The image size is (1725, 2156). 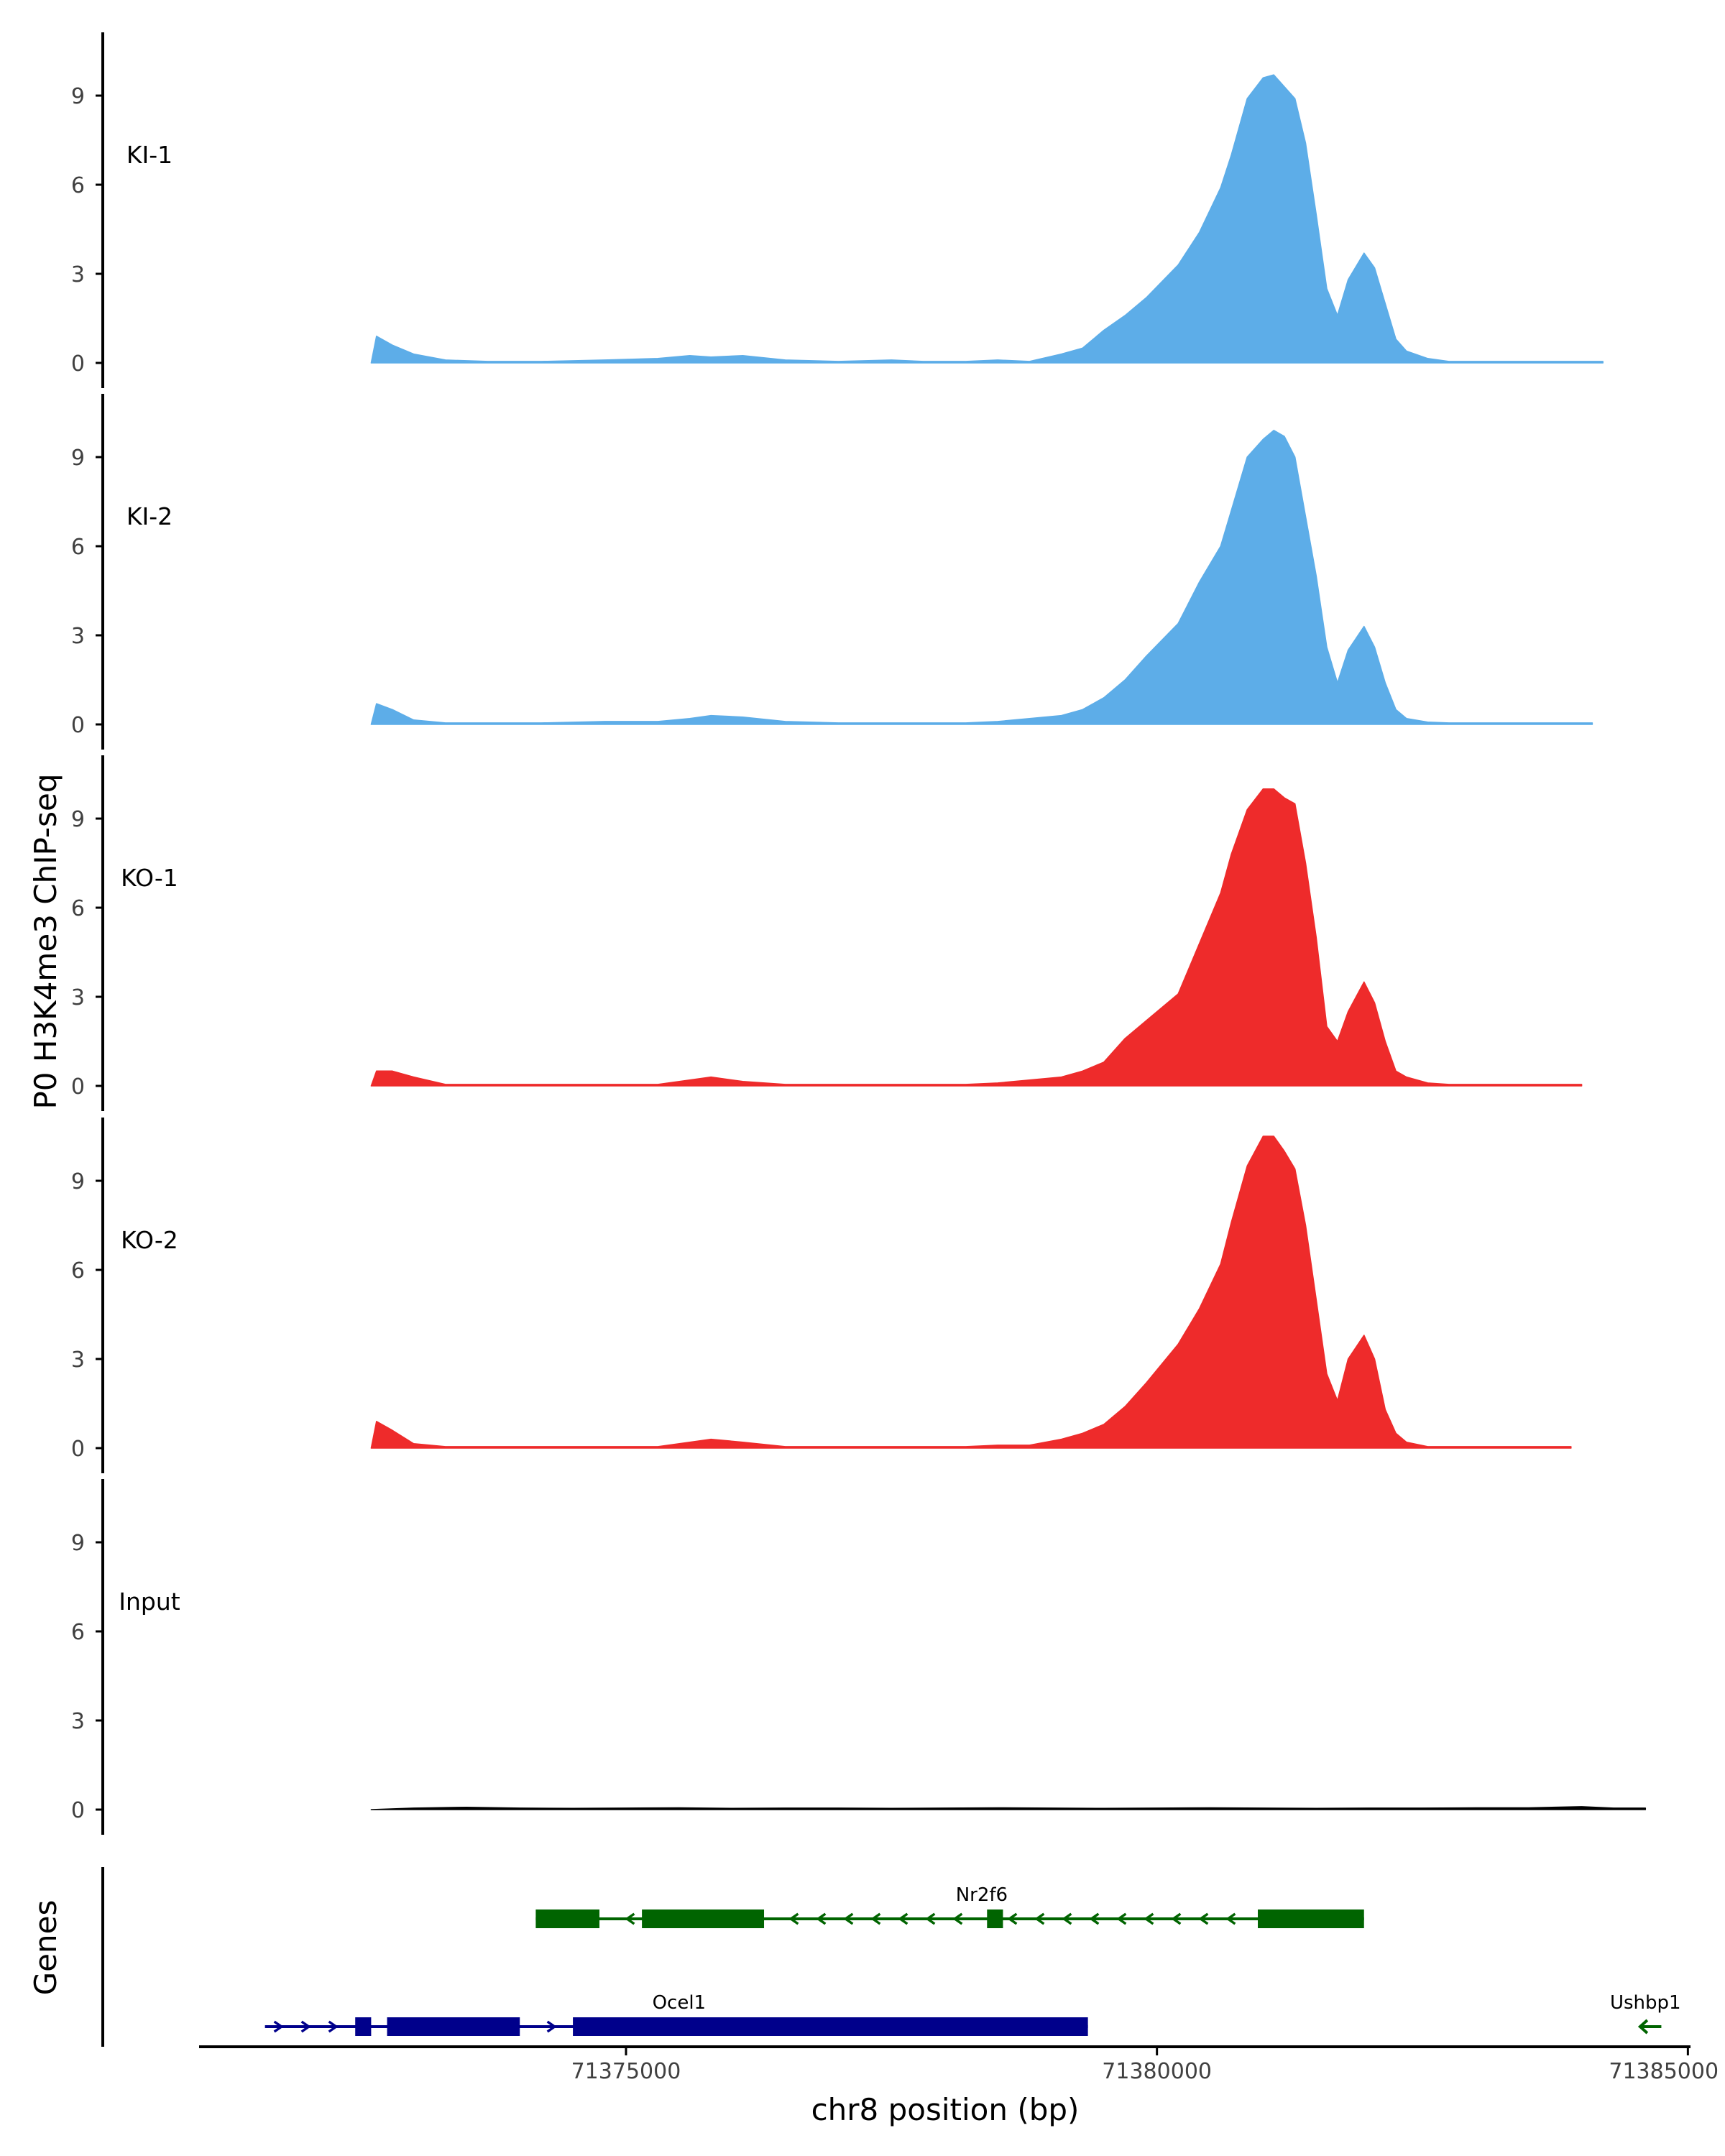 I want to click on x-axis: 71375000 71380000 71385000, so click(x=959, y=2064).